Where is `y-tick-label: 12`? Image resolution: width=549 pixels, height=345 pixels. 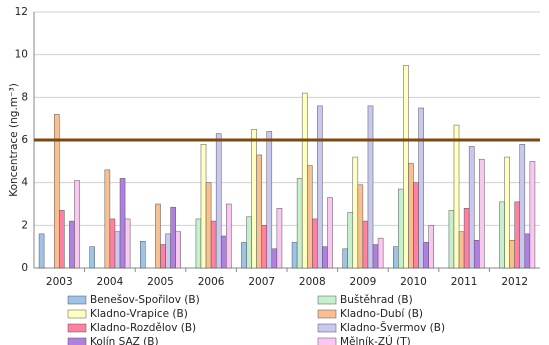
y-tick-label: 12 is located at coordinates (21, 12).